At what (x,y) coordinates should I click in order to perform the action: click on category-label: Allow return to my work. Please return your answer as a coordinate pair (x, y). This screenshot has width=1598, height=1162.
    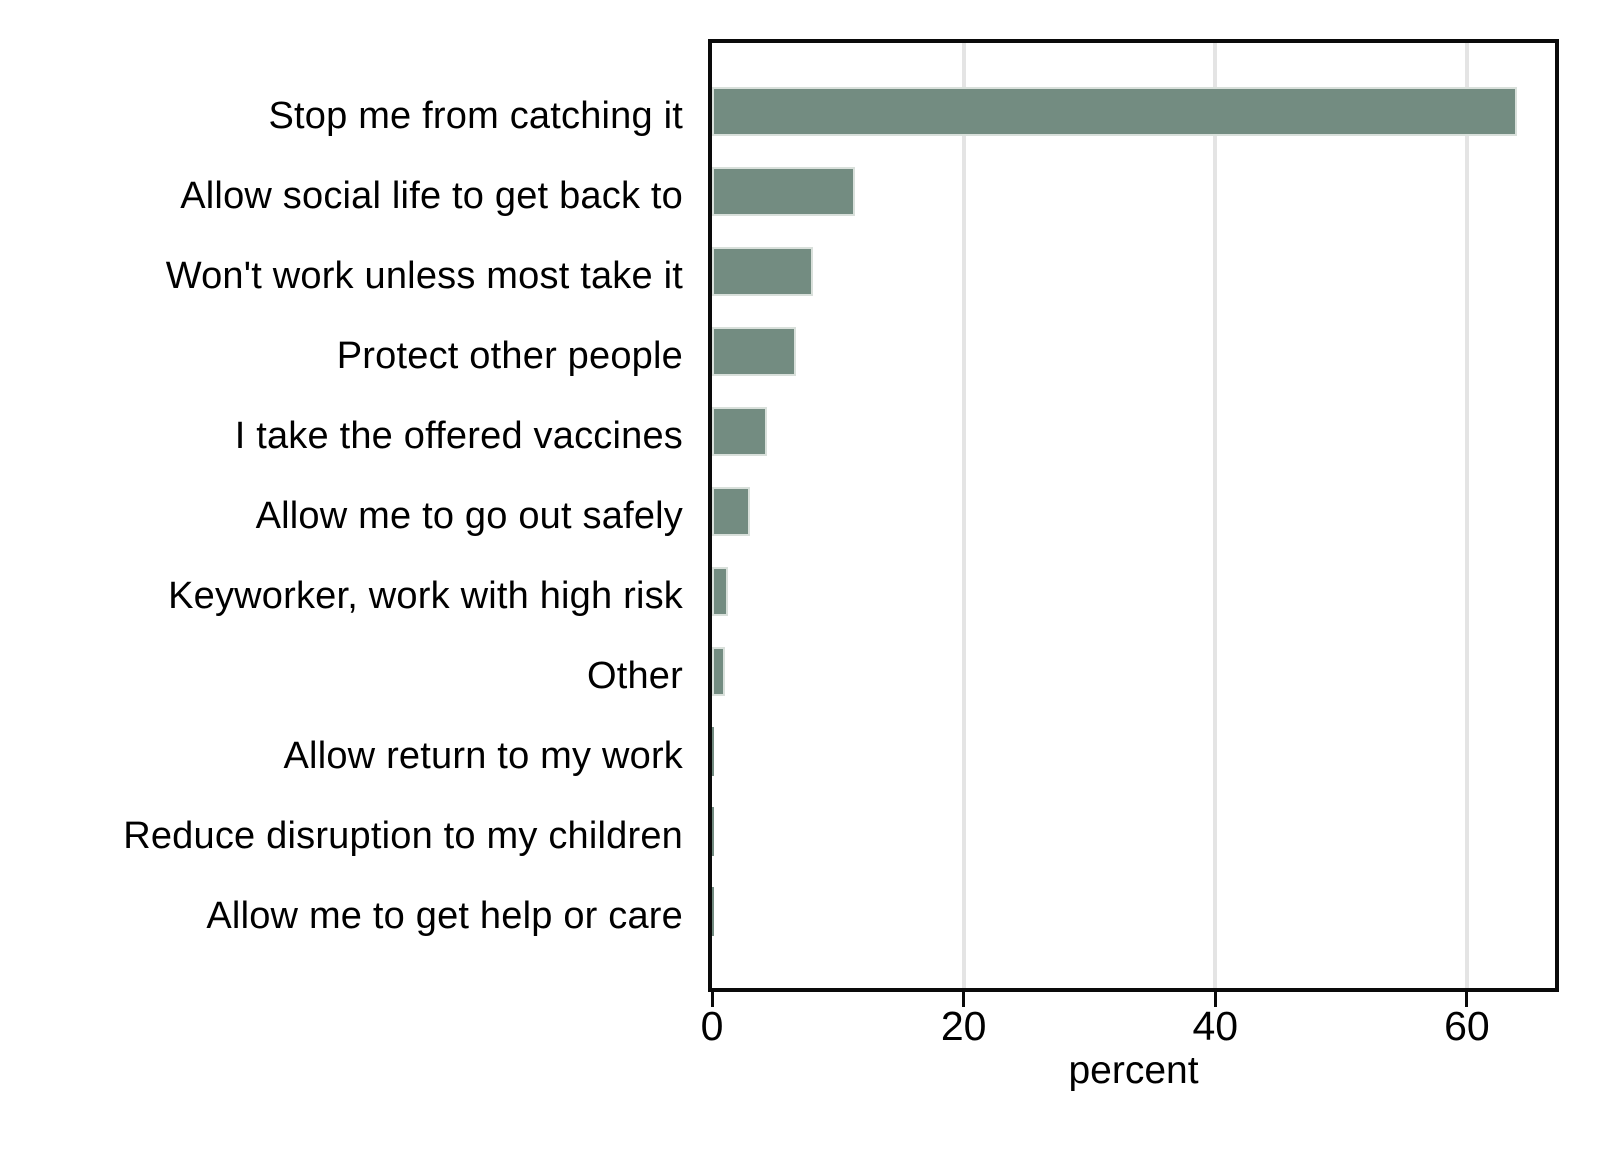
    Looking at the image, I should click on (483, 755).